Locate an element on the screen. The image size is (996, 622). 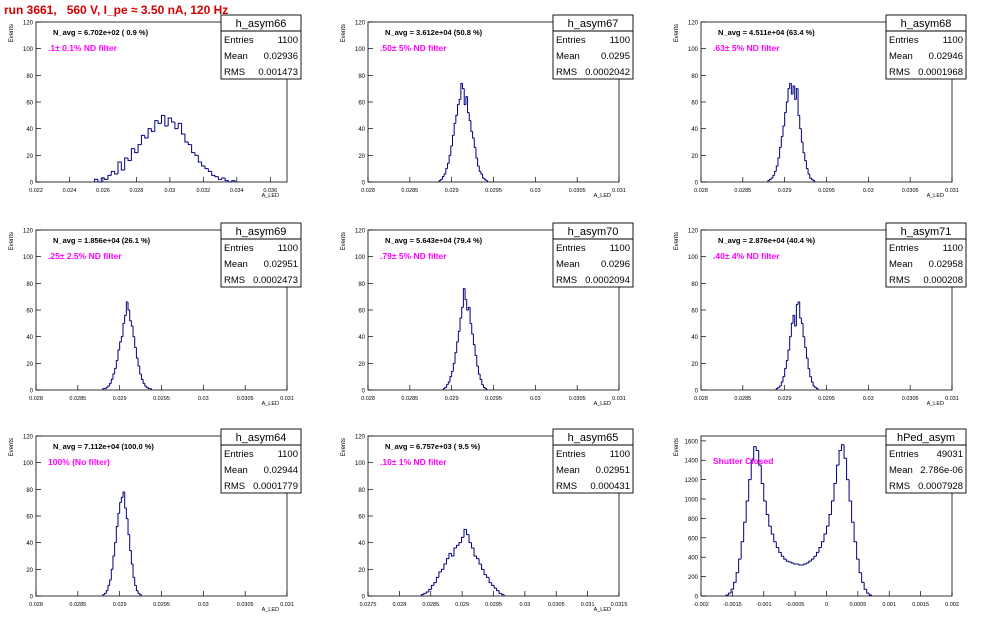
filter-note: Shutter Closed is located at coordinates (743, 461).